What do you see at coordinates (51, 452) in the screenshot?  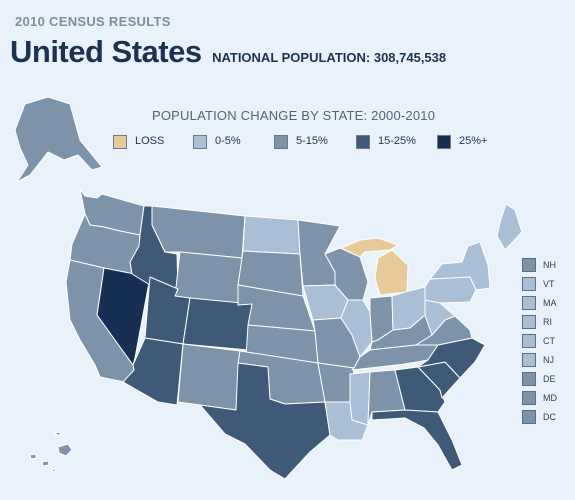 I see `state-hi` at bounding box center [51, 452].